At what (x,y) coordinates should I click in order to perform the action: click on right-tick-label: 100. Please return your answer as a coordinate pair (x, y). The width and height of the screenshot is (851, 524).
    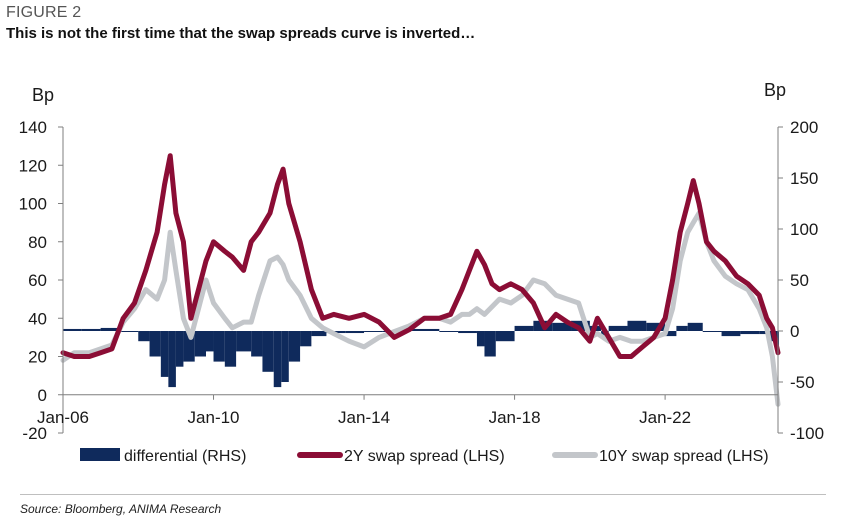
    Looking at the image, I should click on (804, 229).